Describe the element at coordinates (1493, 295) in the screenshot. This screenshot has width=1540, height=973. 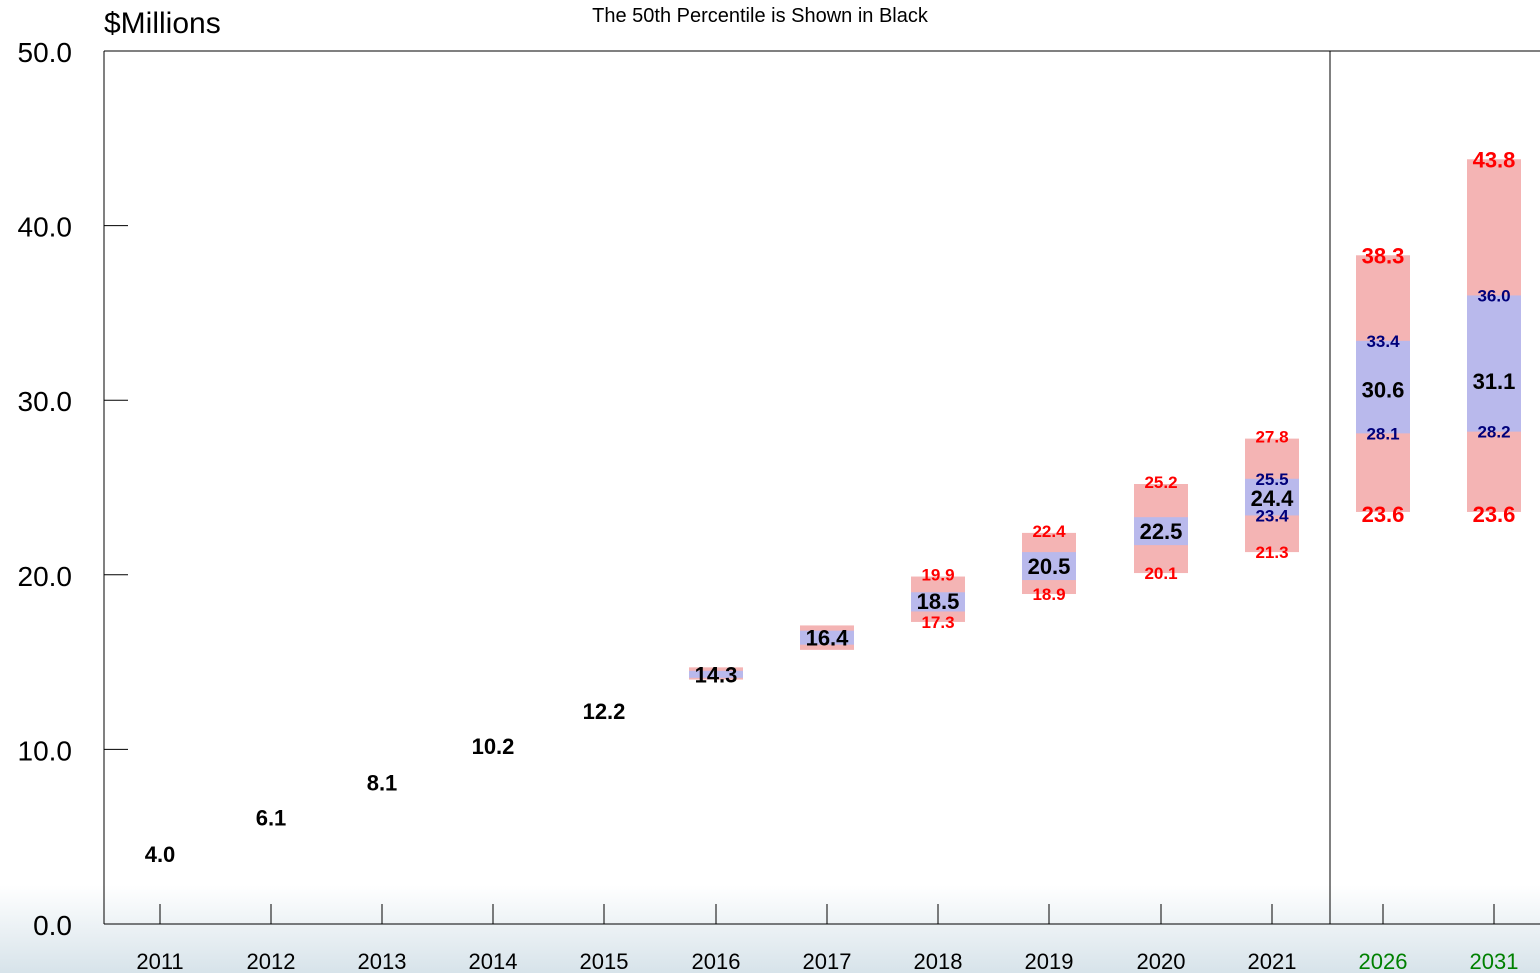
I see `upper-inner-value-label: 36.0` at that location.